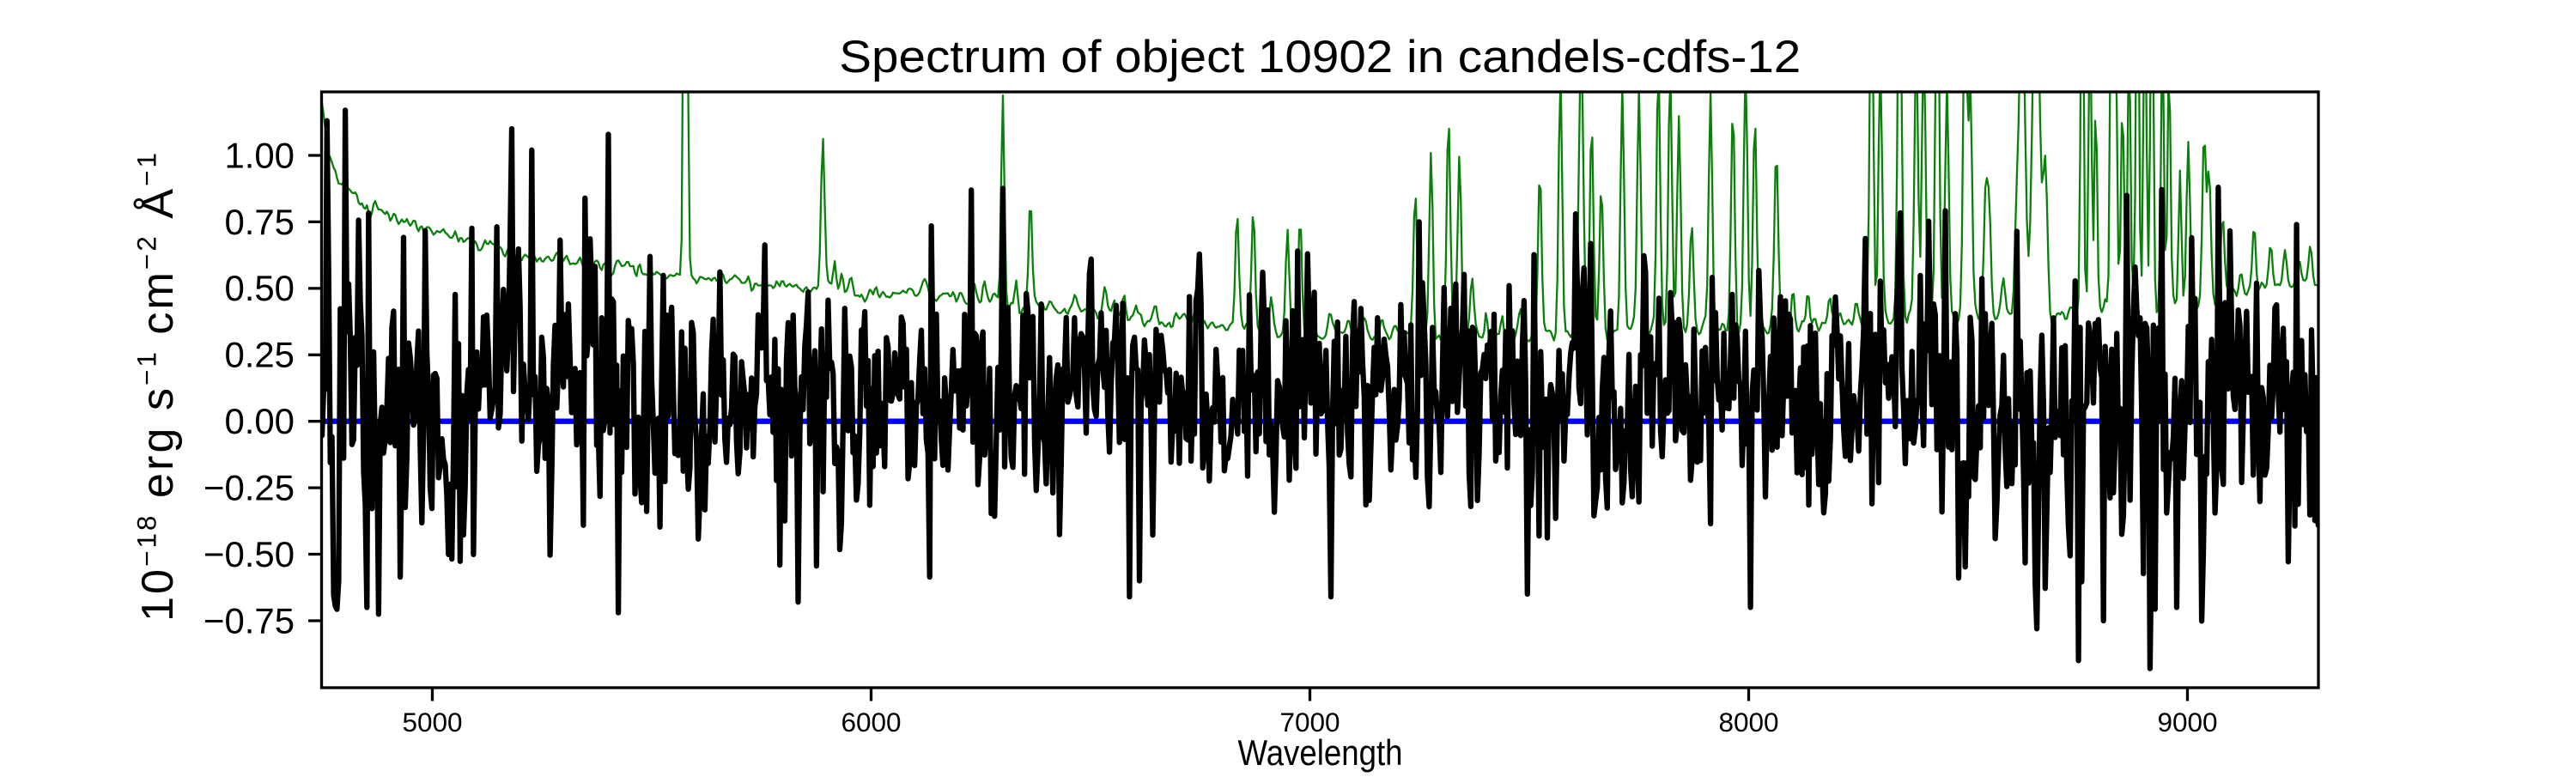 This screenshot has width=2576, height=777. Describe the element at coordinates (2187, 722) in the screenshot. I see `svg-text: 9000` at that location.